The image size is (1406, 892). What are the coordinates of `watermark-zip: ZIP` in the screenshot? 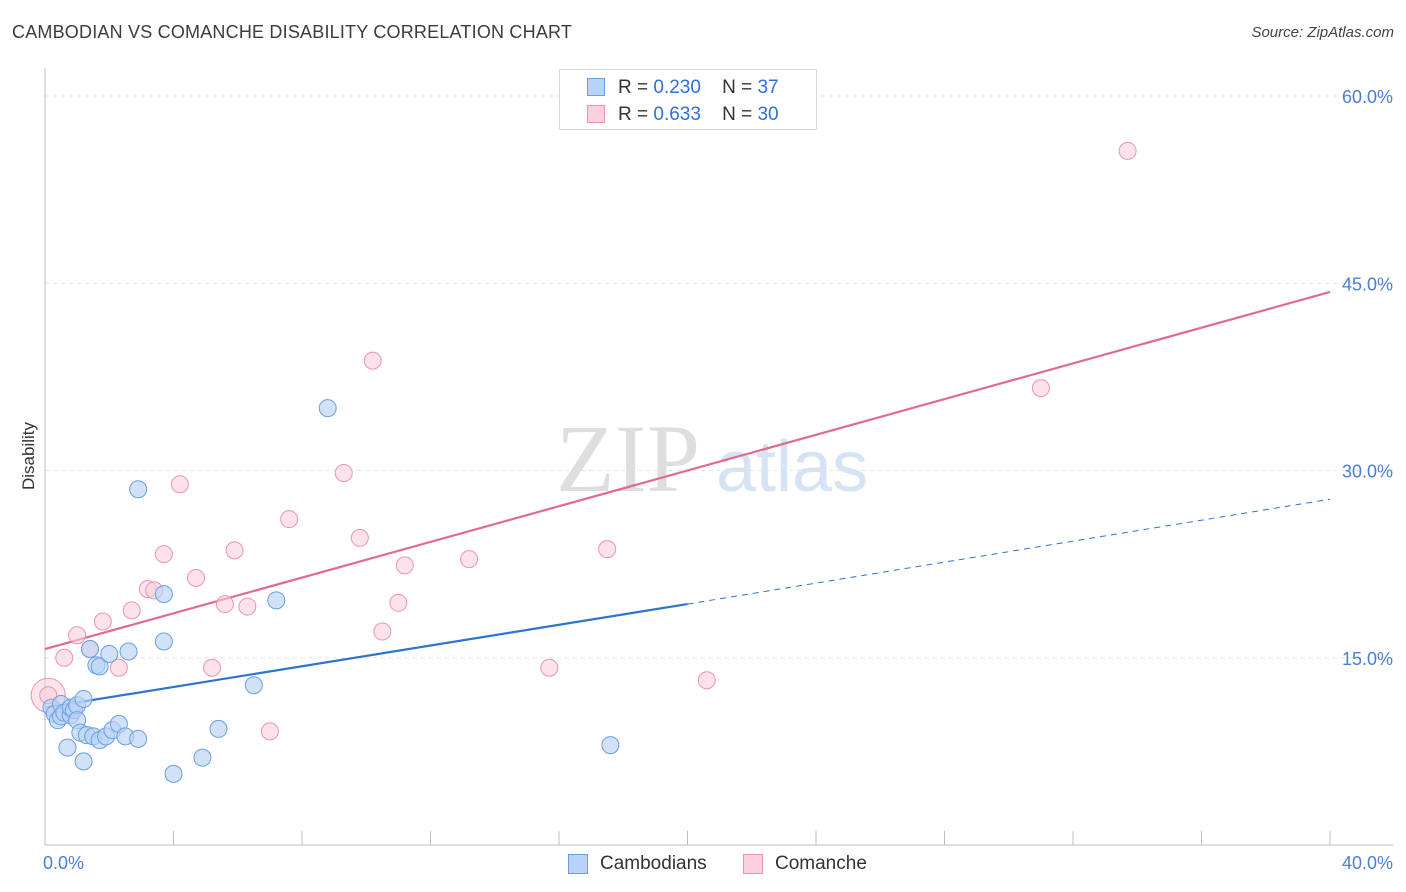 It's located at (628, 458).